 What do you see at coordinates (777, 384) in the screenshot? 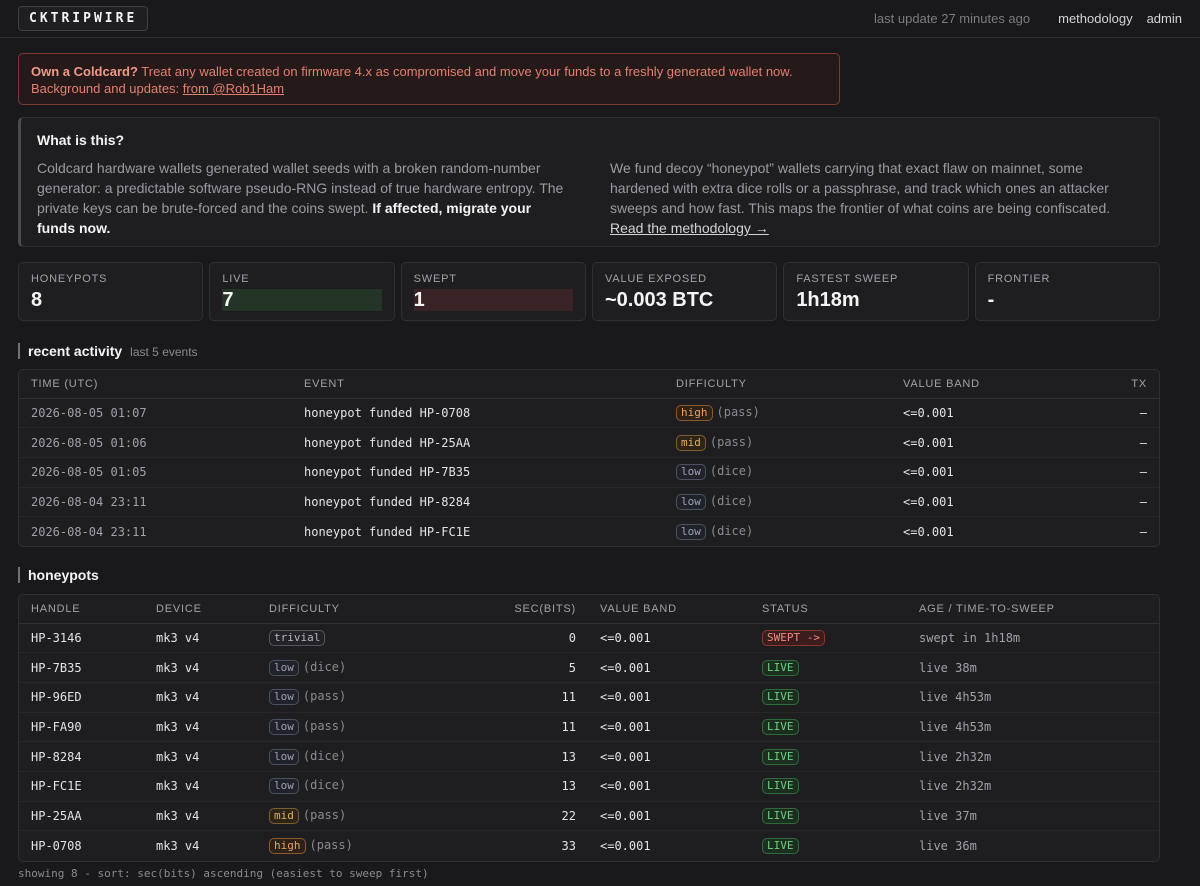
I see `column-header: DIFFICULTY` at bounding box center [777, 384].